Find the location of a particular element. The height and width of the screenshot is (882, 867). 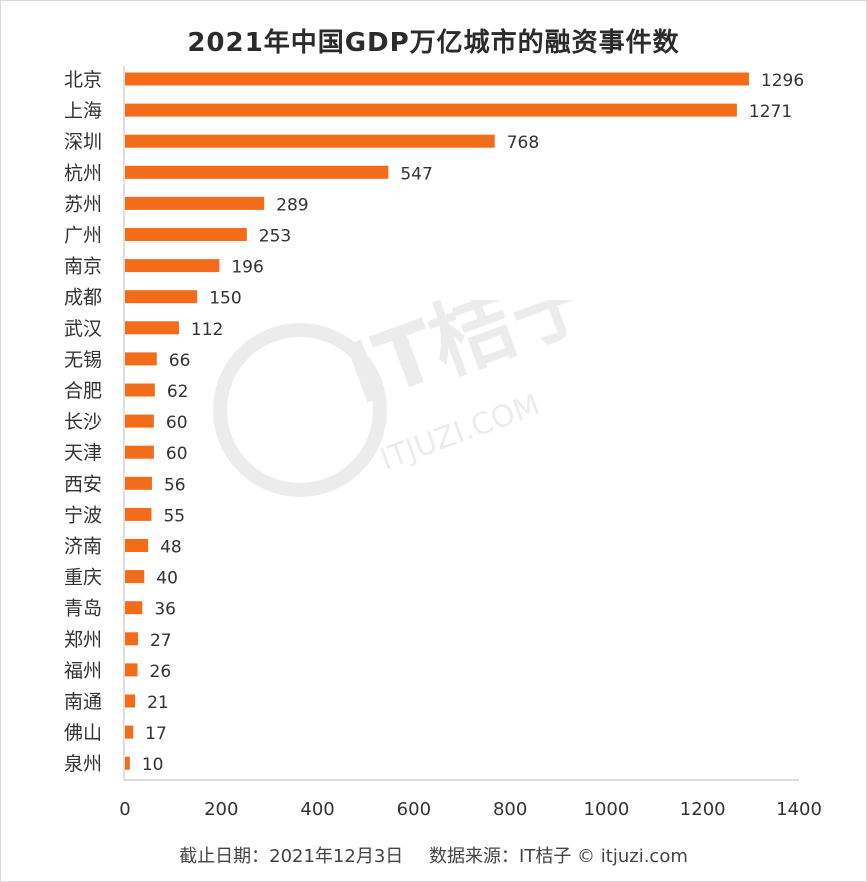

category-label: 合肥 is located at coordinates (83, 391).